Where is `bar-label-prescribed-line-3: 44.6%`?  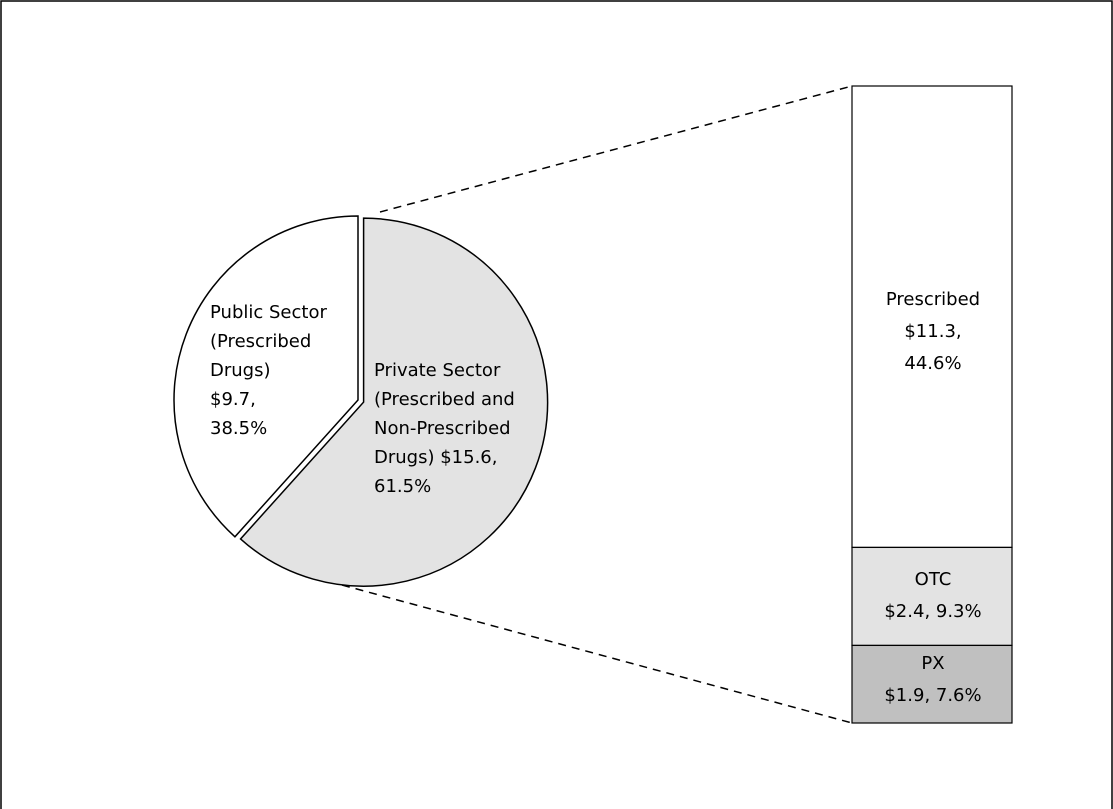 bar-label-prescribed-line-3: 44.6% is located at coordinates (932, 363).